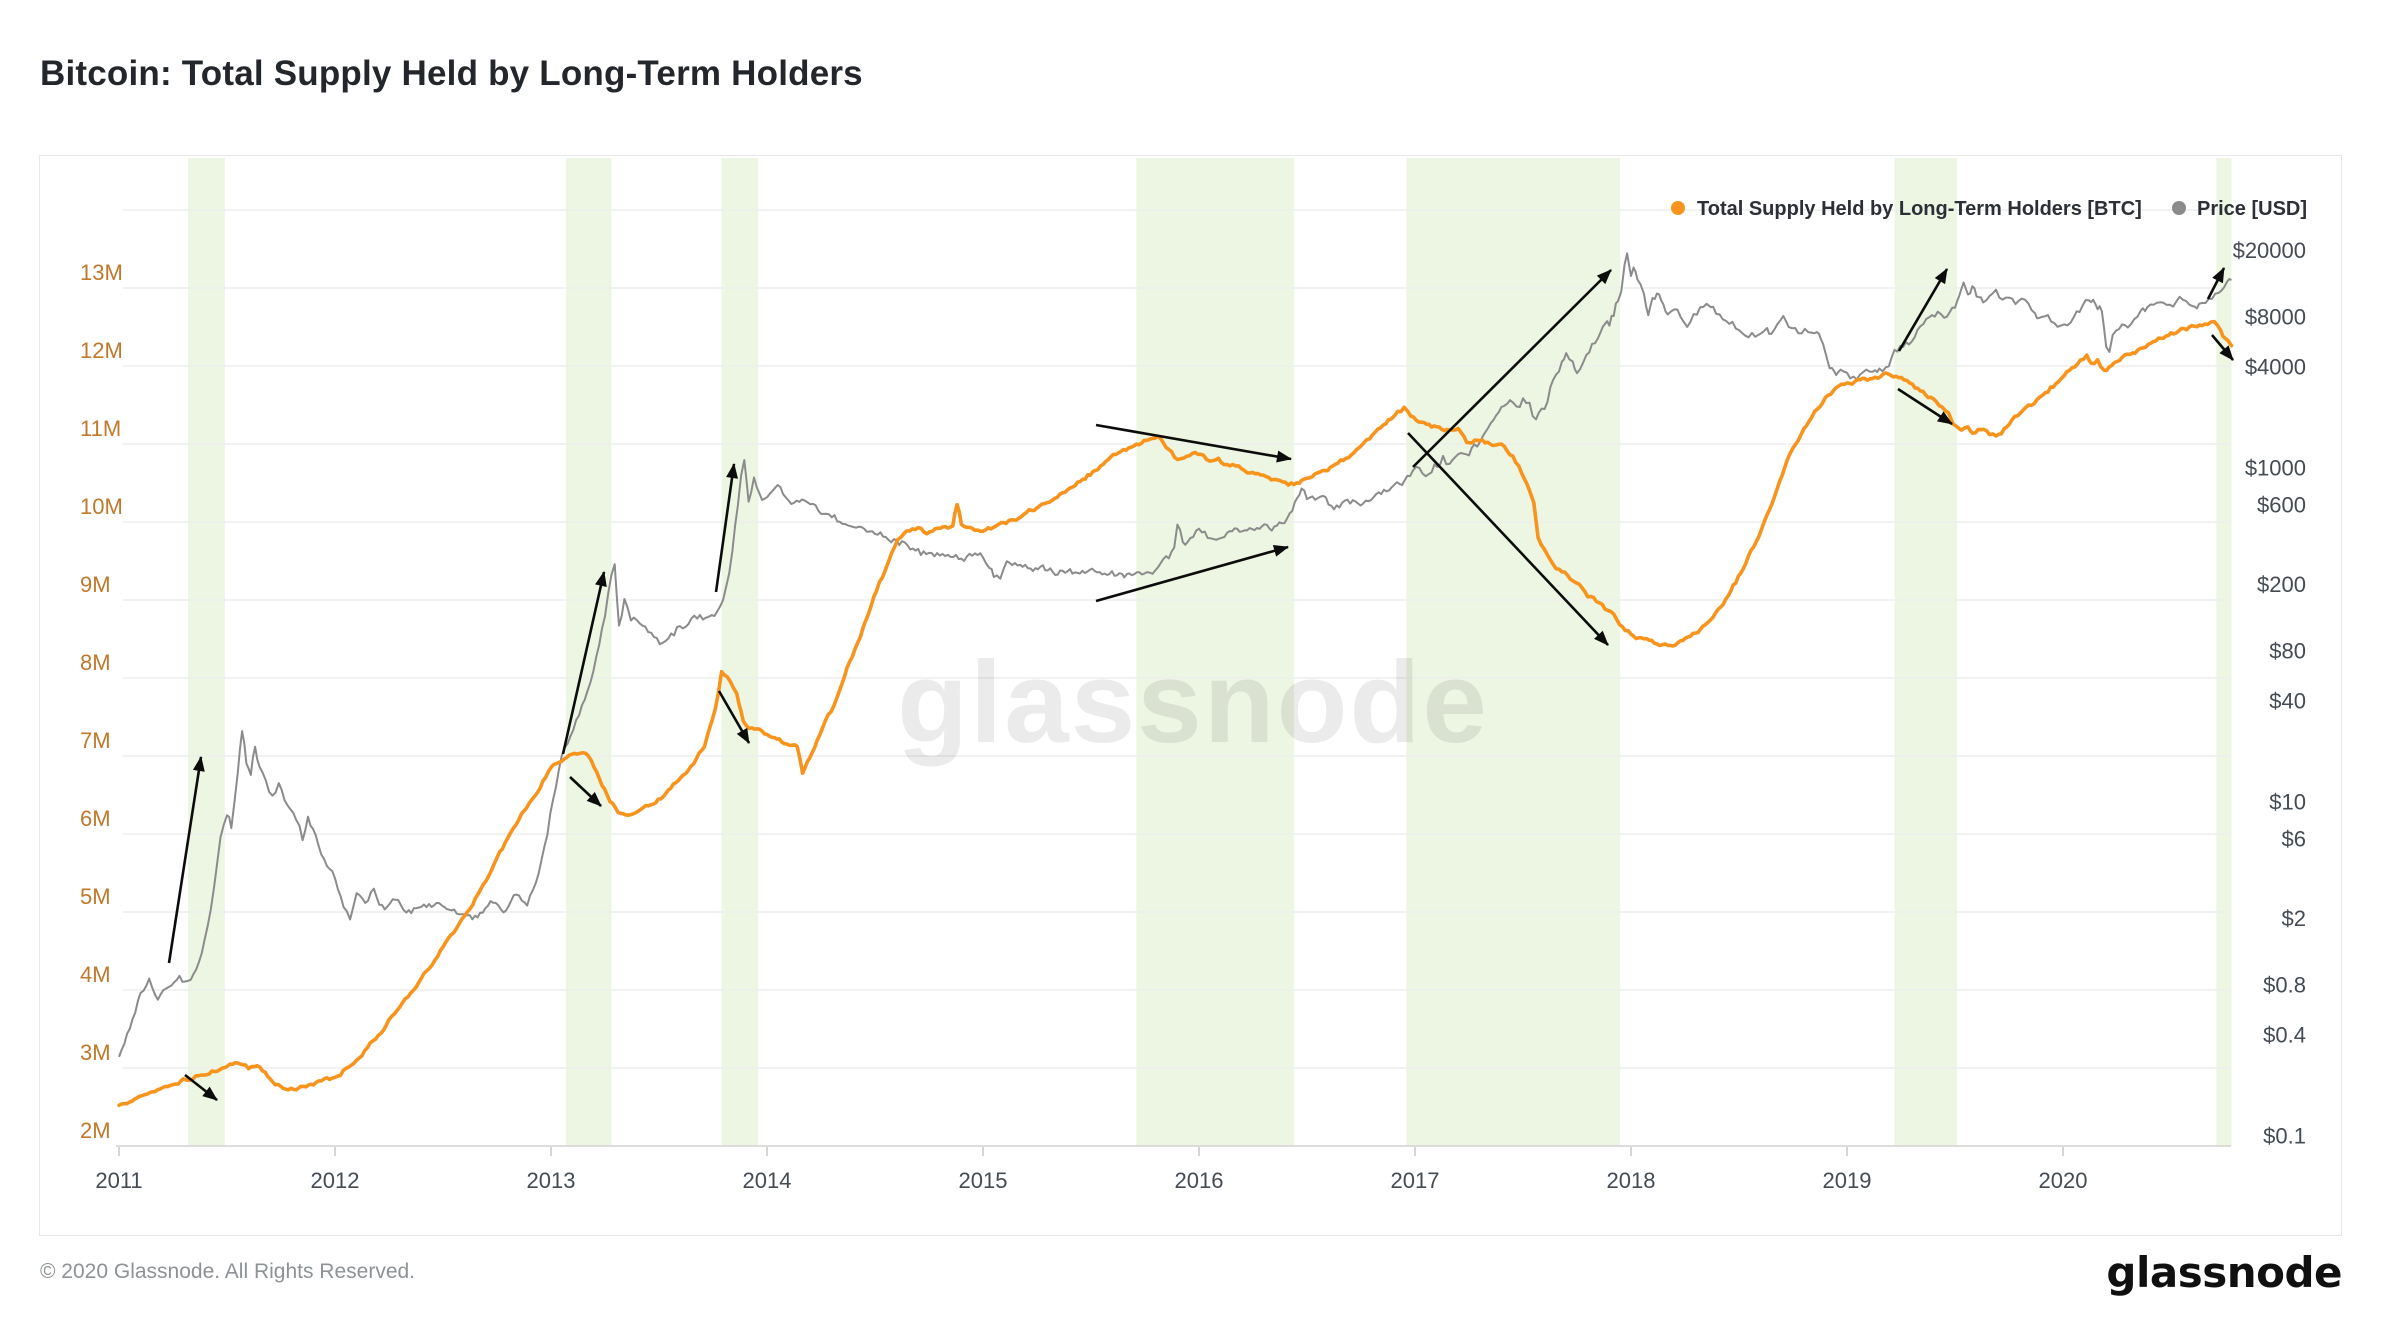  I want to click on left-axis-label: 5M, so click(95, 896).